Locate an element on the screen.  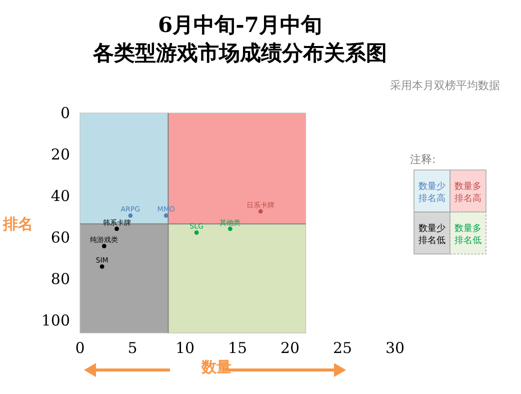
text: 数量多排名低 is located at coordinates (468, 234).